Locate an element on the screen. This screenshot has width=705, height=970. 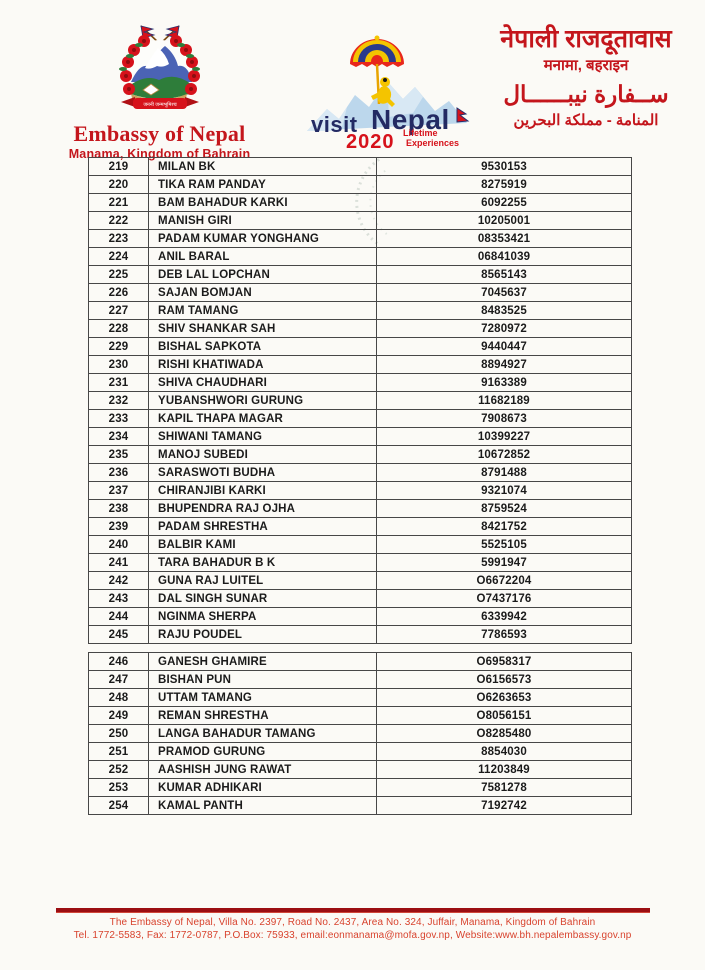
row-name: AASHISH JUNG RAWAT is located at coordinates (262, 769).